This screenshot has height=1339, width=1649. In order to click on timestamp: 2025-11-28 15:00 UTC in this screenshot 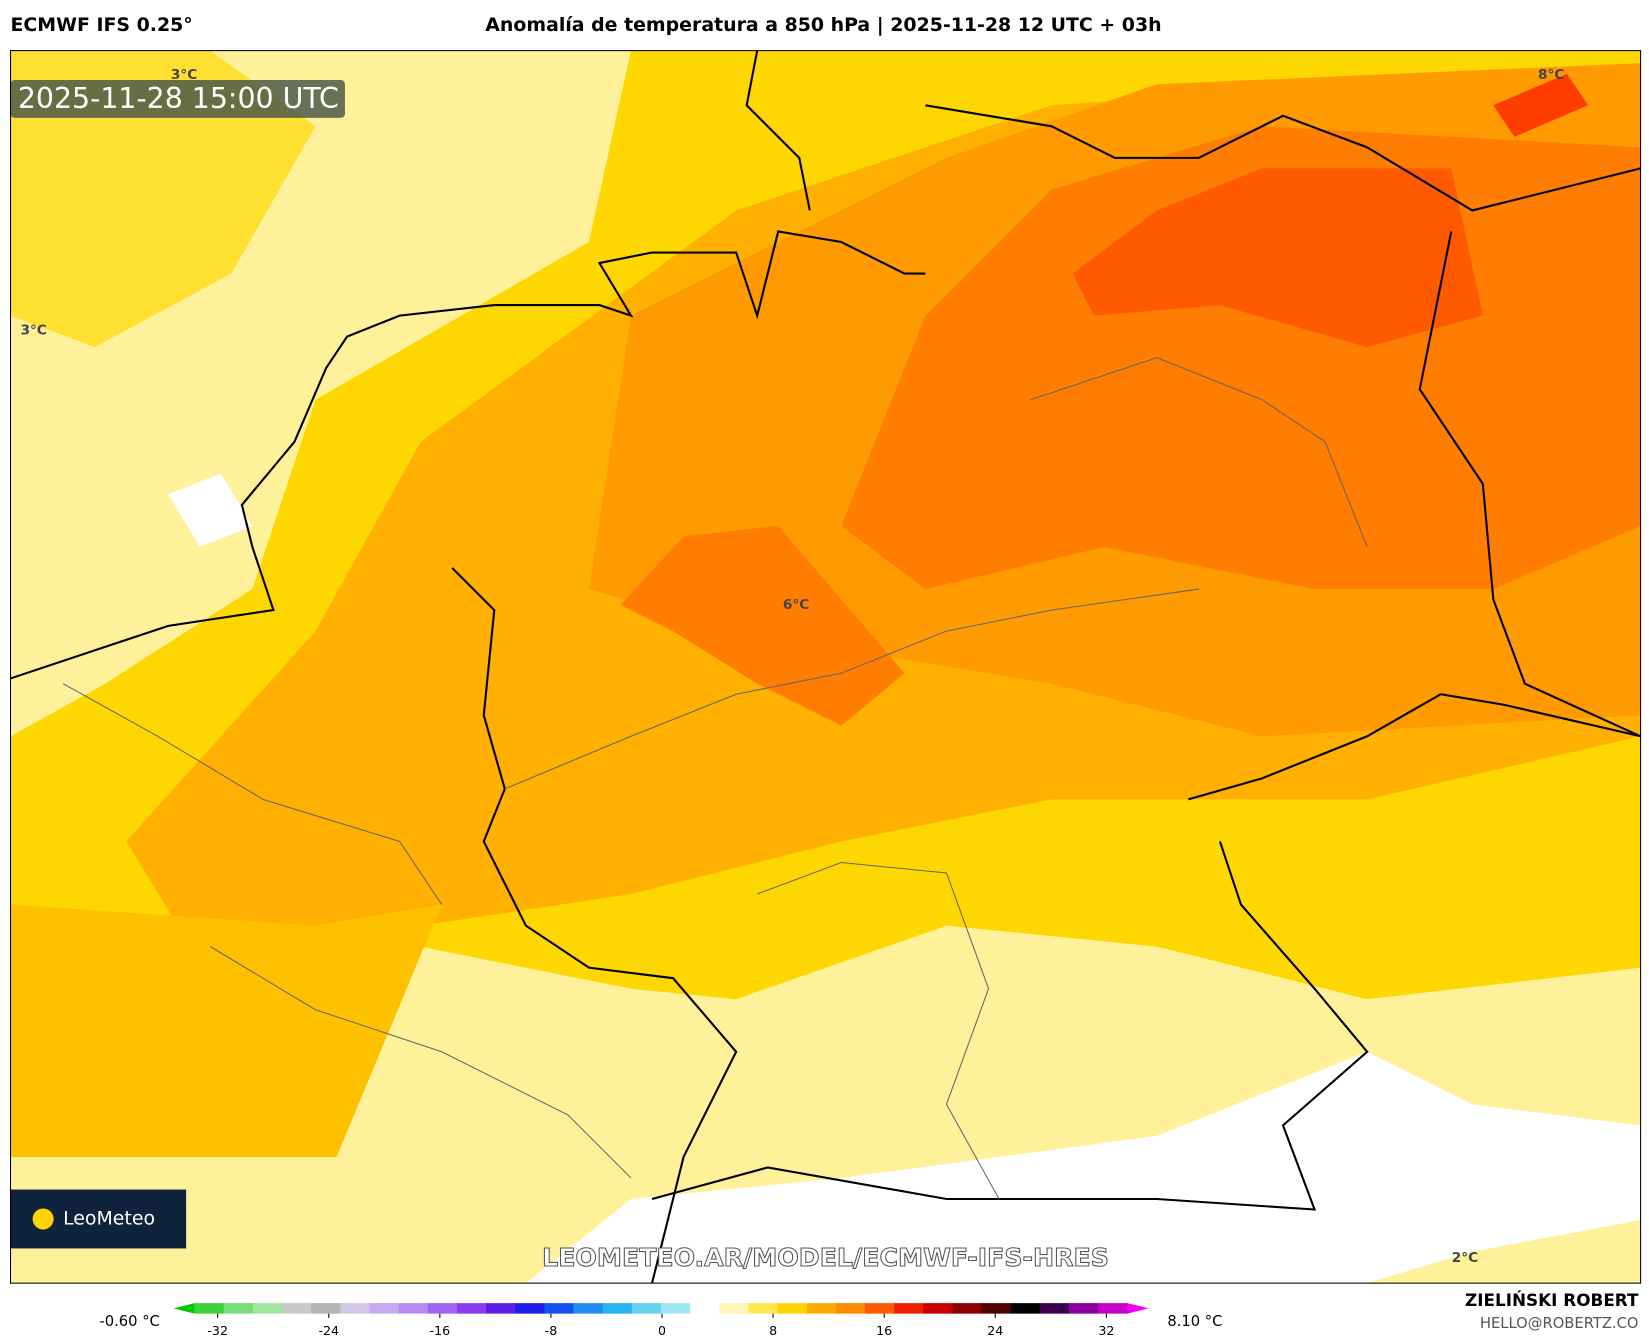, I will do `click(178, 98)`.